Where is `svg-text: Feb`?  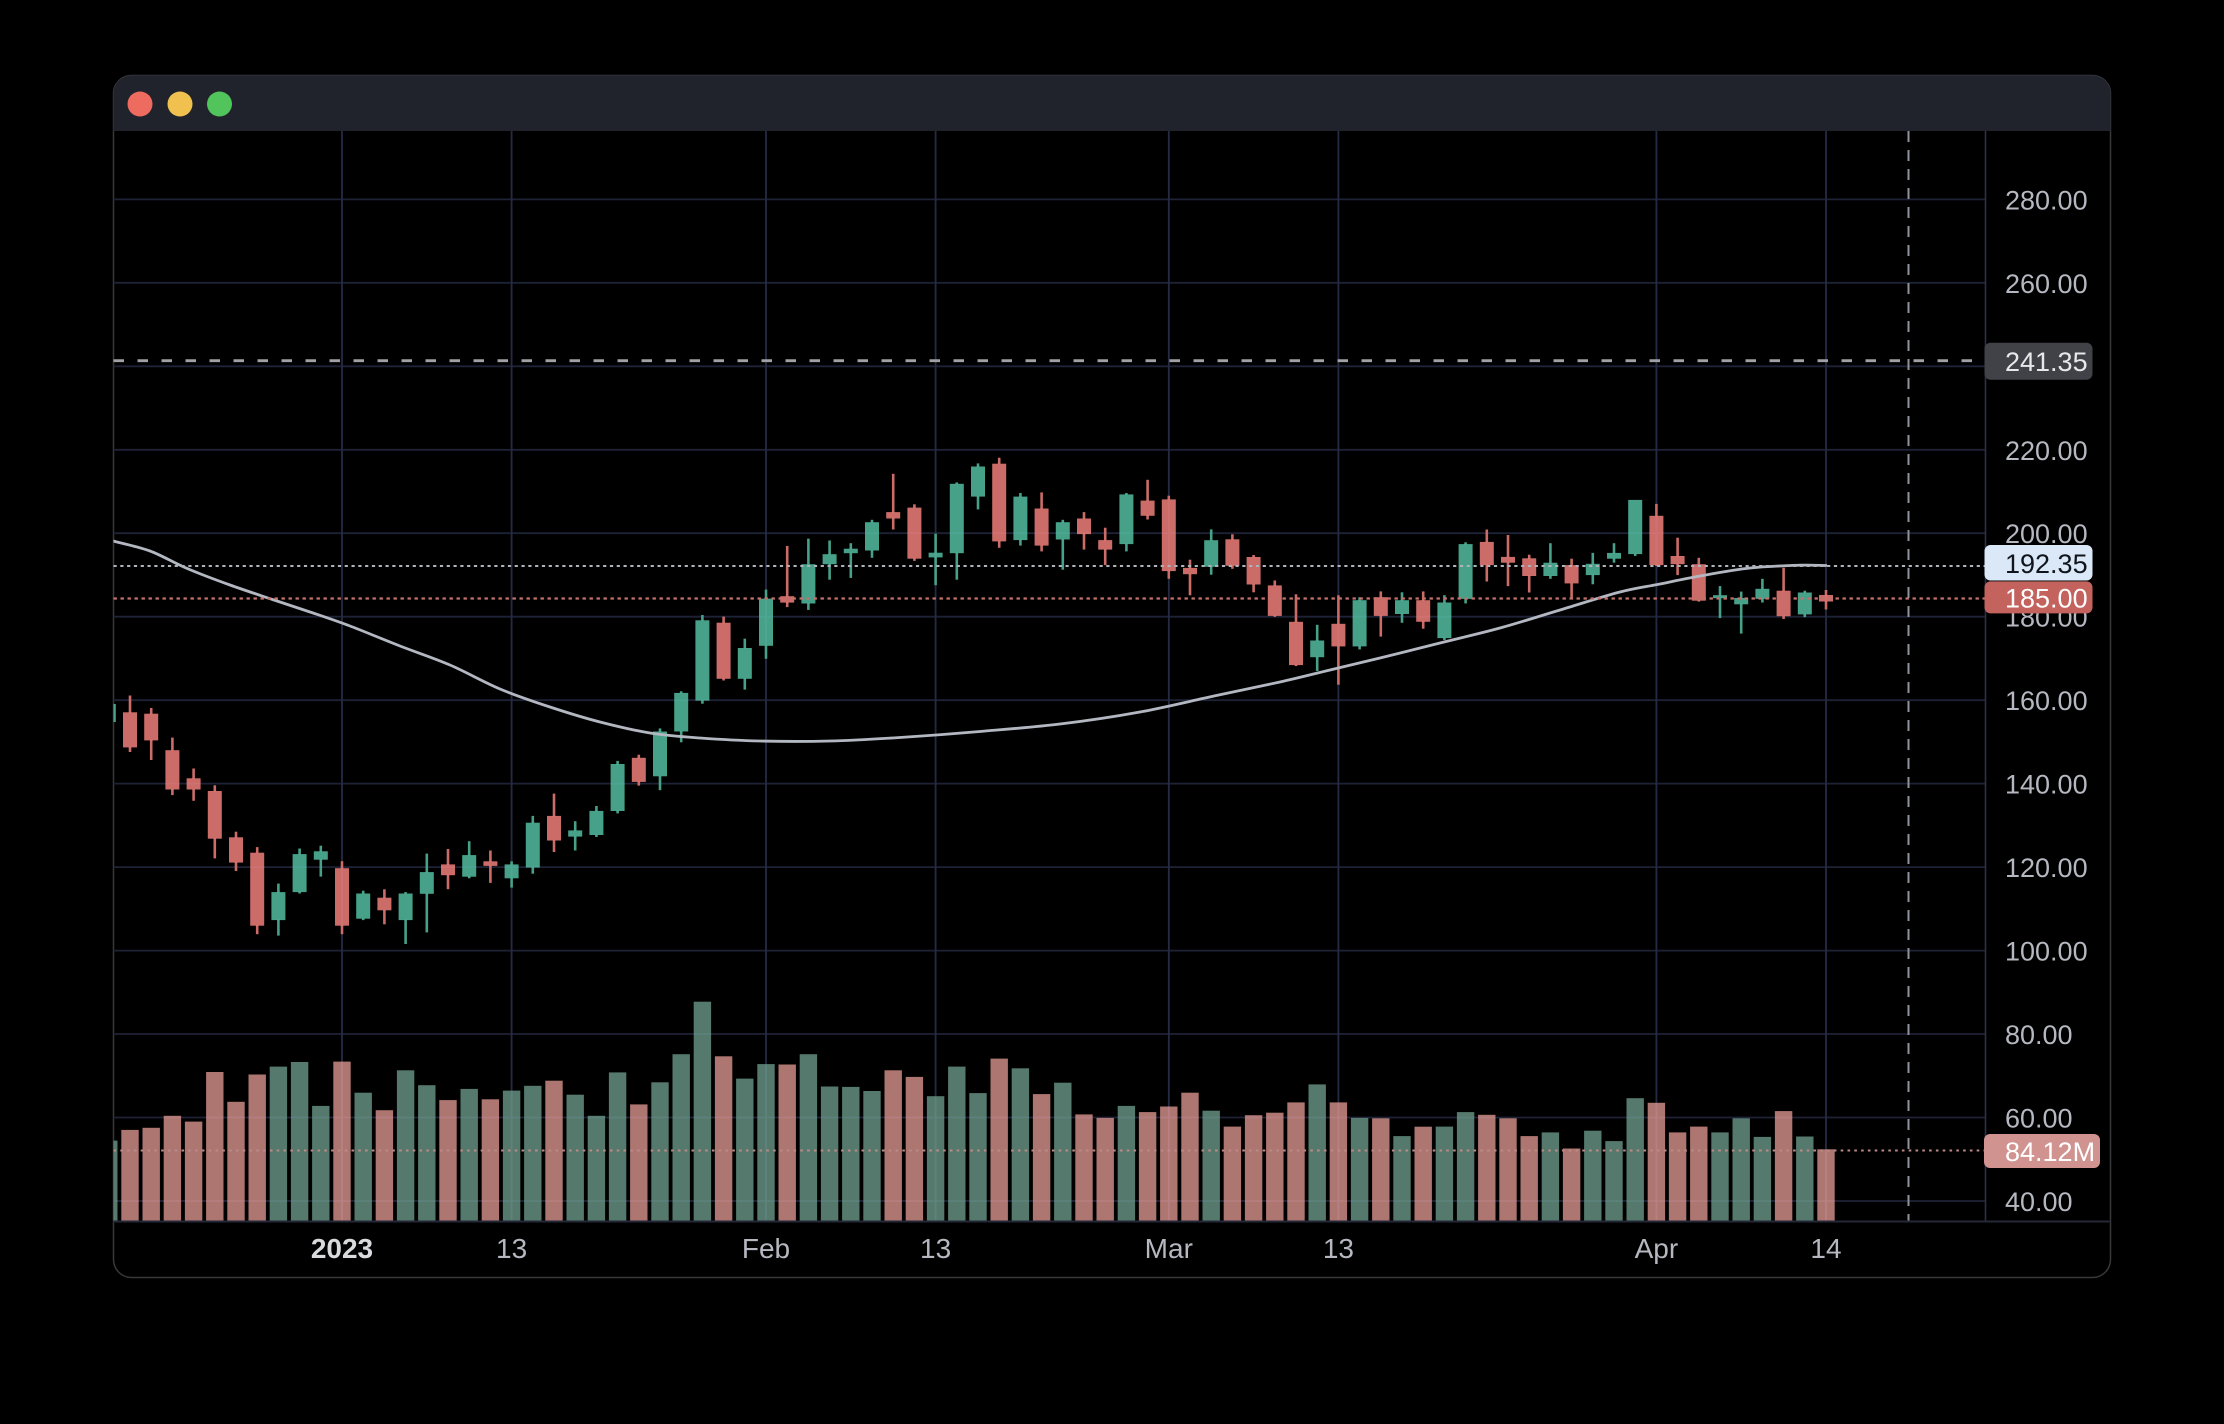 svg-text: Feb is located at coordinates (766, 1248).